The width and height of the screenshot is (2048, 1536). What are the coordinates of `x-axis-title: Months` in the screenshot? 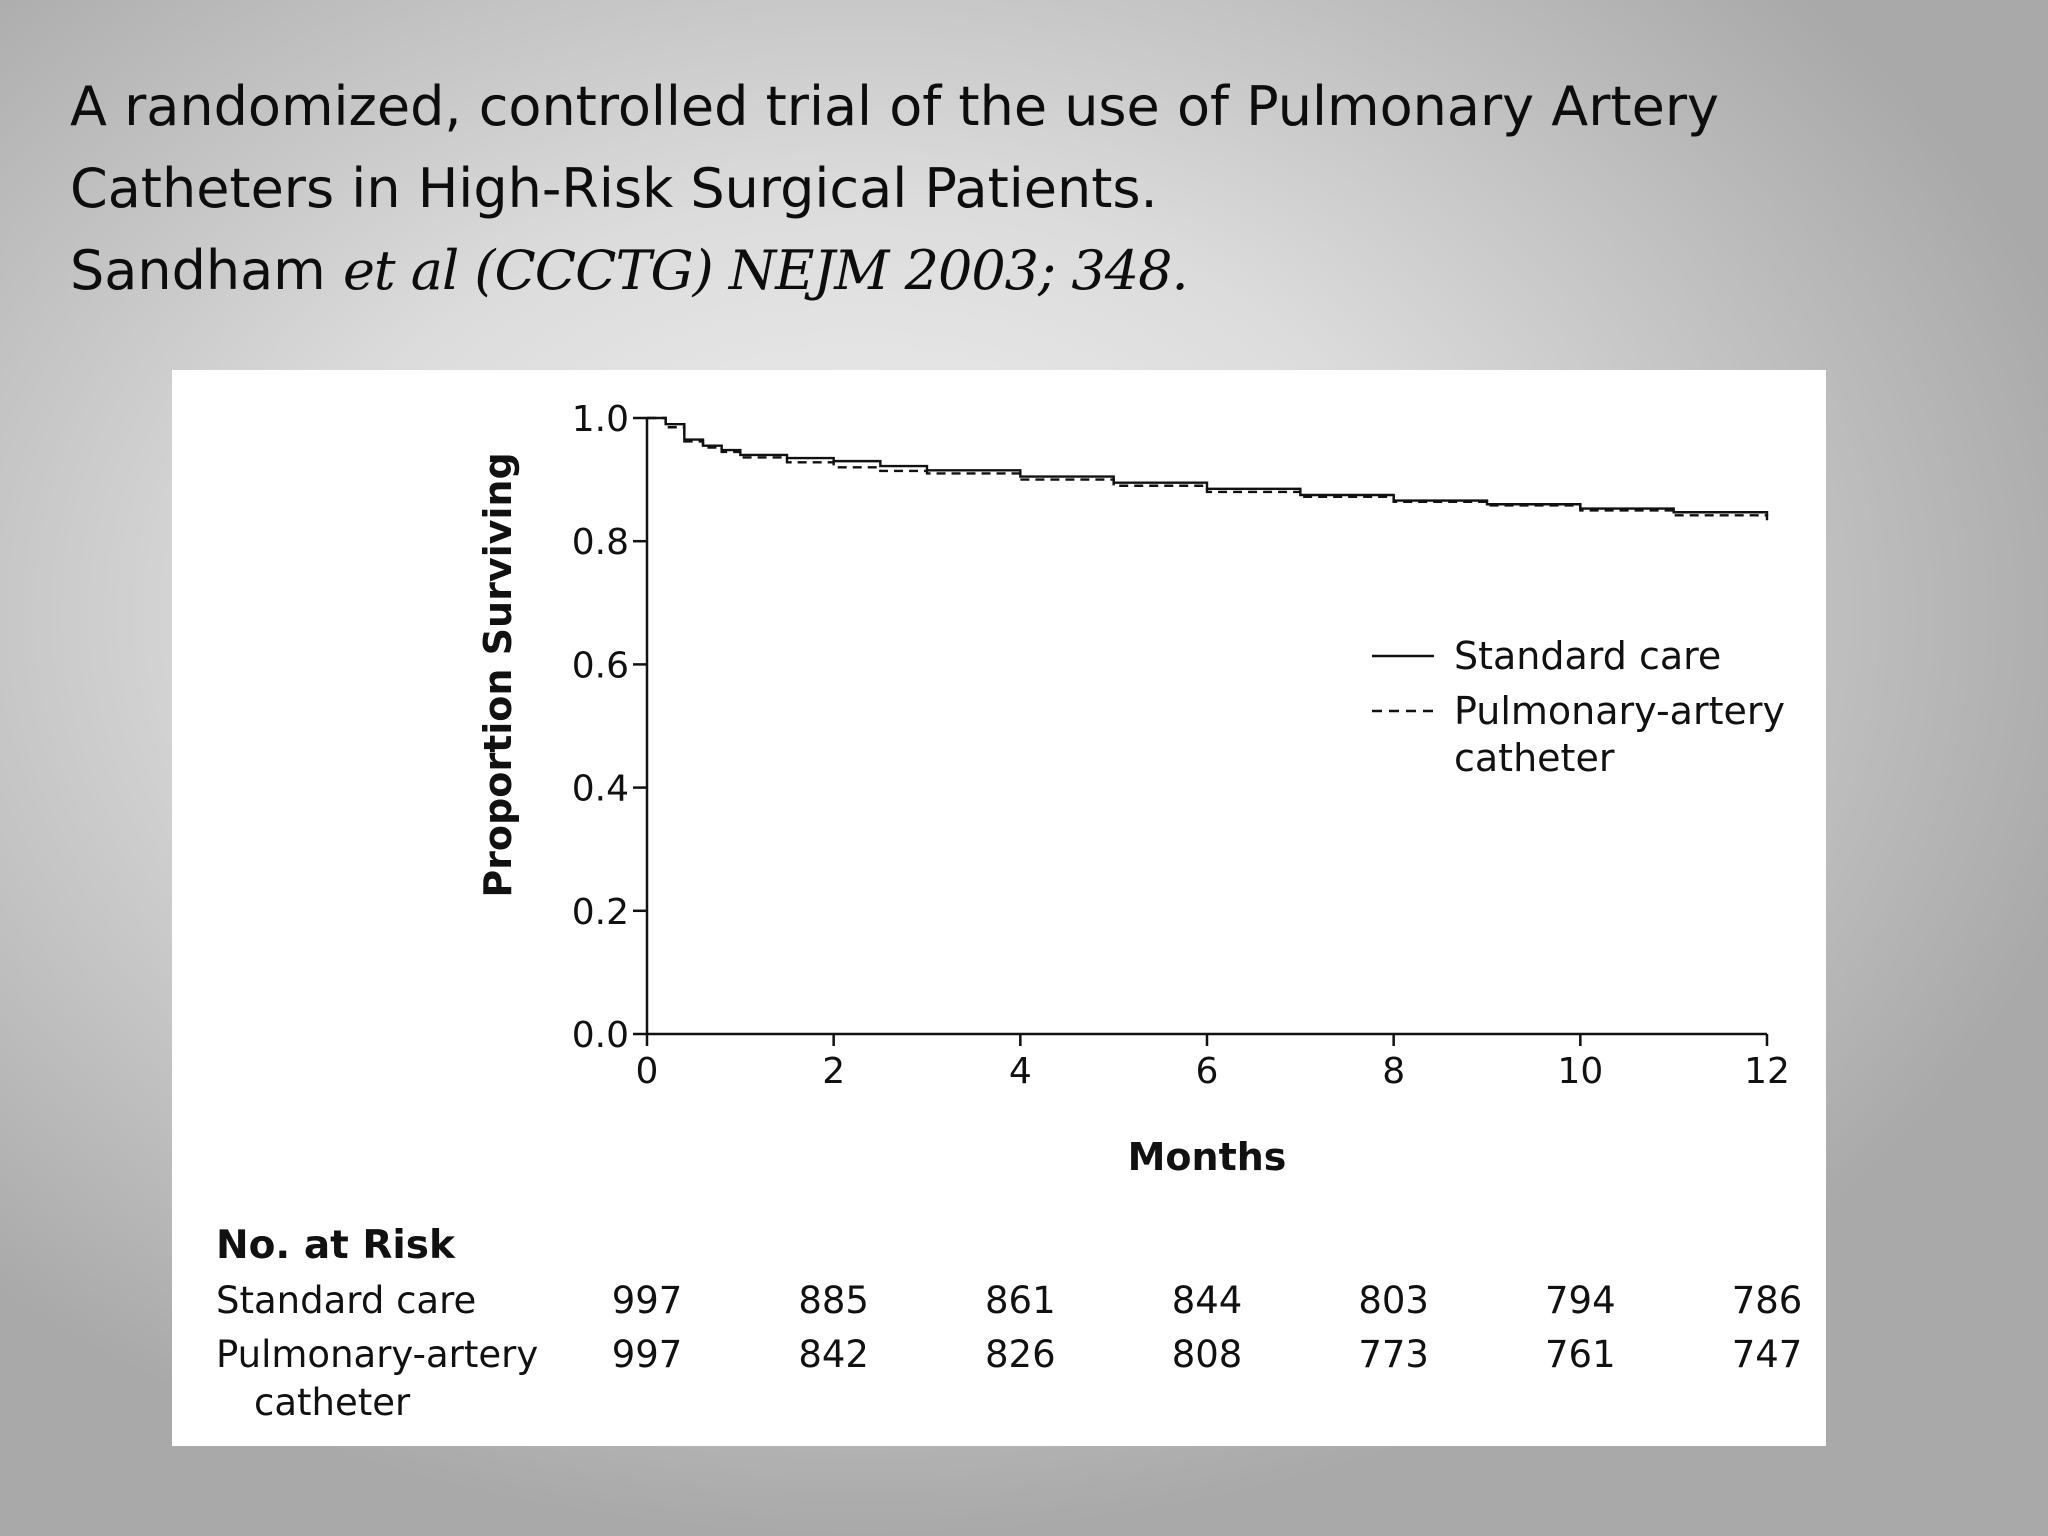 It's located at (1207, 1157).